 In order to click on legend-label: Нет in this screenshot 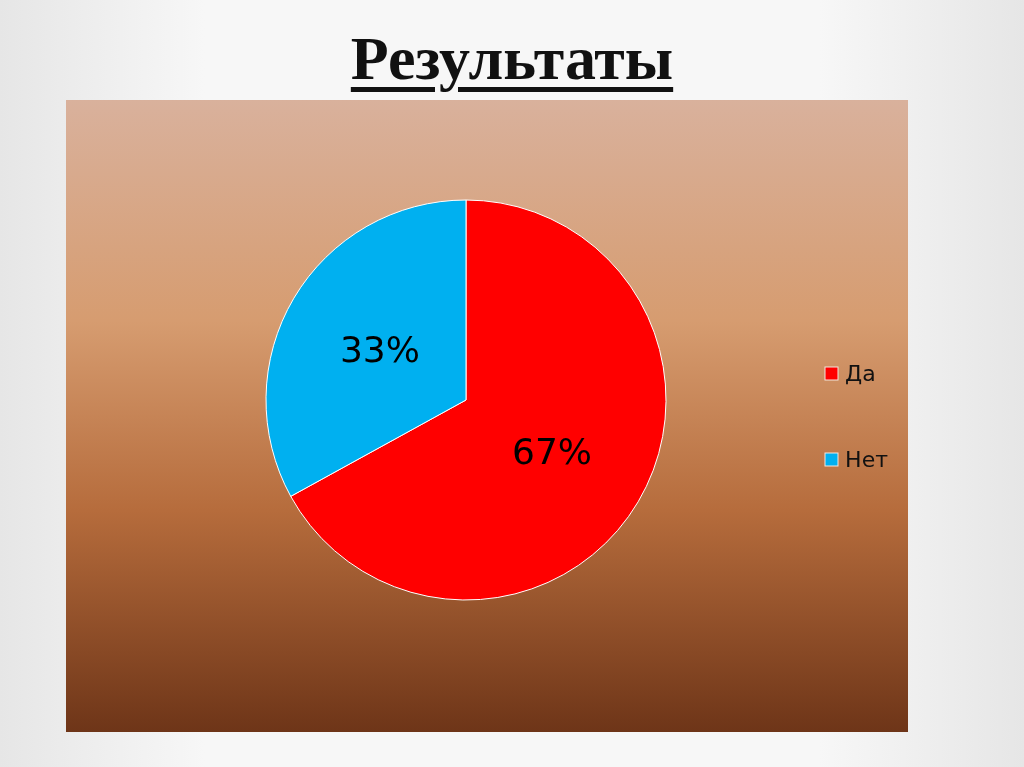, I will do `click(866, 459)`.